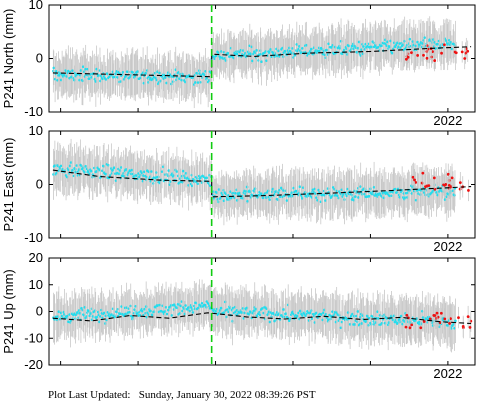 Image resolution: width=481 pixels, height=404 pixels. What do you see at coordinates (89, 395) in the screenshot?
I see `footer-label: Plot Last Updated:` at bounding box center [89, 395].